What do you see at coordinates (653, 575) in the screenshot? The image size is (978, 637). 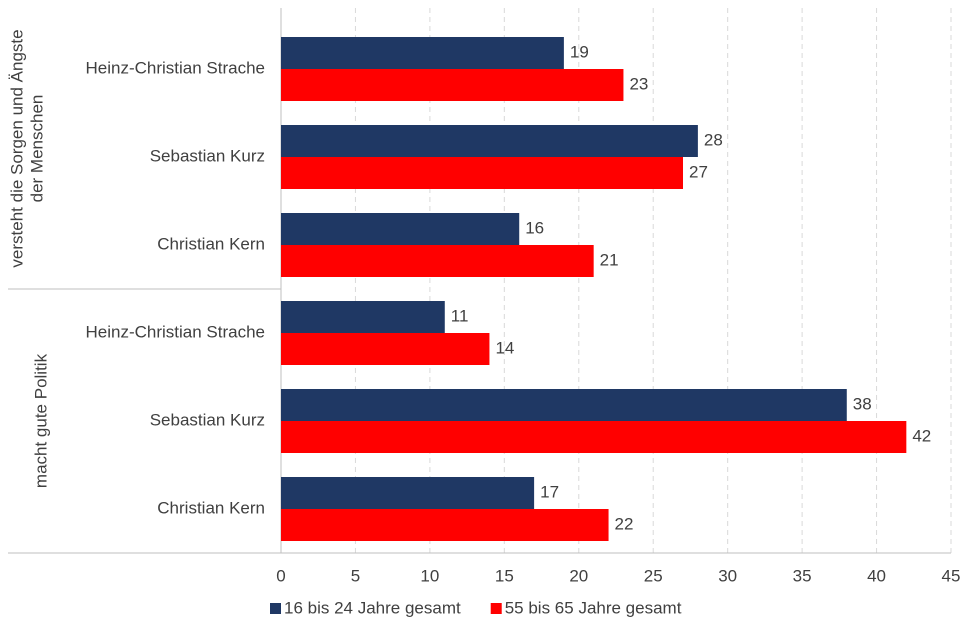 I see `x-tick-label: 25` at bounding box center [653, 575].